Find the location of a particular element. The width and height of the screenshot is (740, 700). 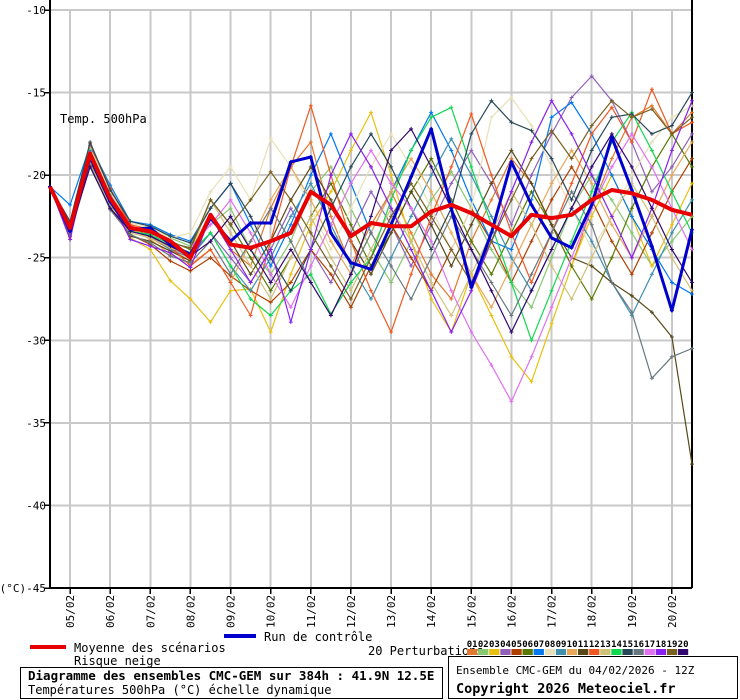

perturbation-number: 14 is located at coordinates (616, 645).